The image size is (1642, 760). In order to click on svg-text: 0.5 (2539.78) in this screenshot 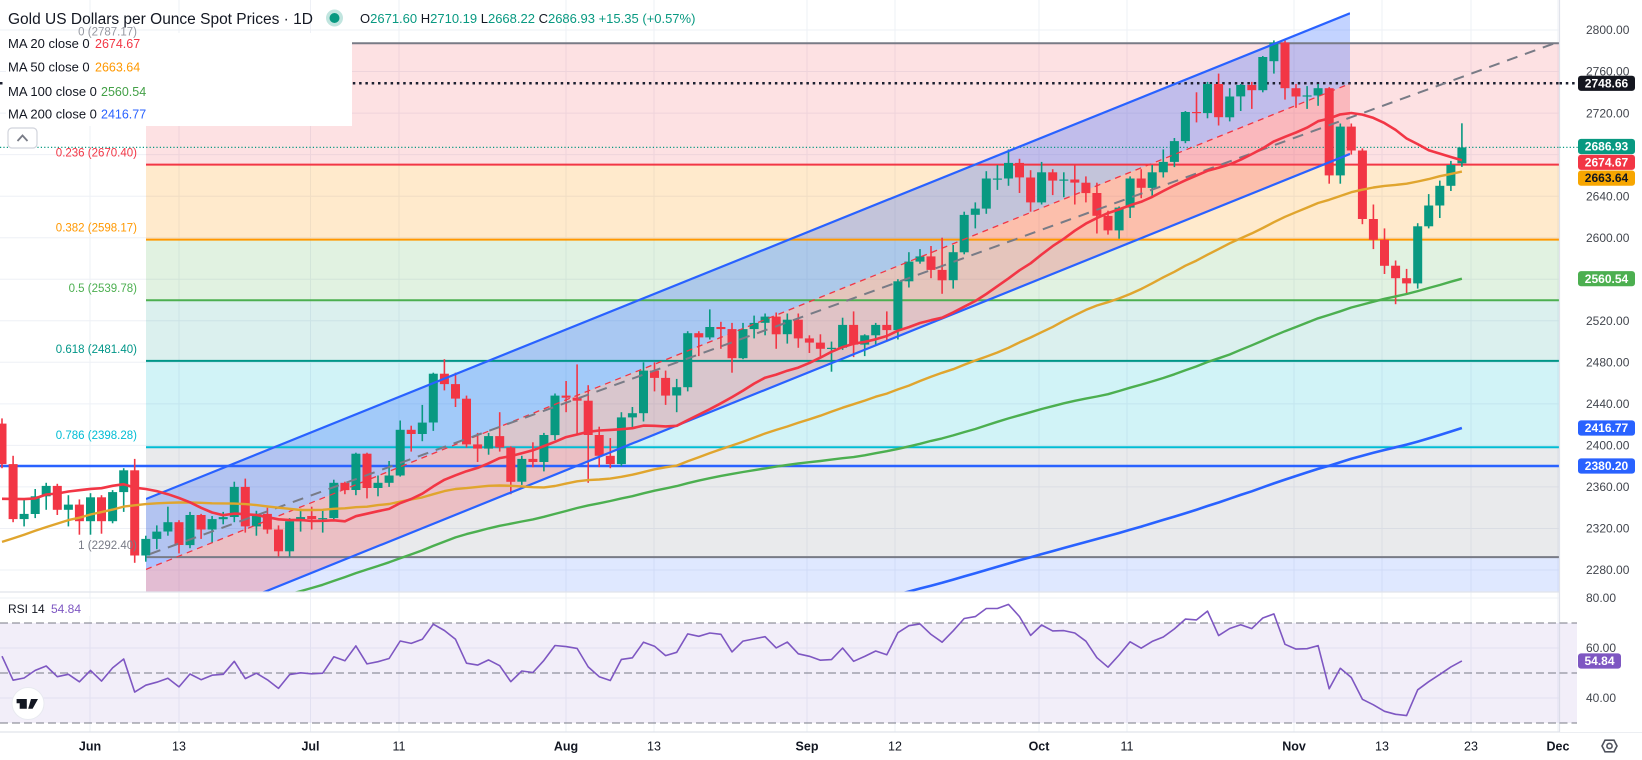, I will do `click(103, 289)`.